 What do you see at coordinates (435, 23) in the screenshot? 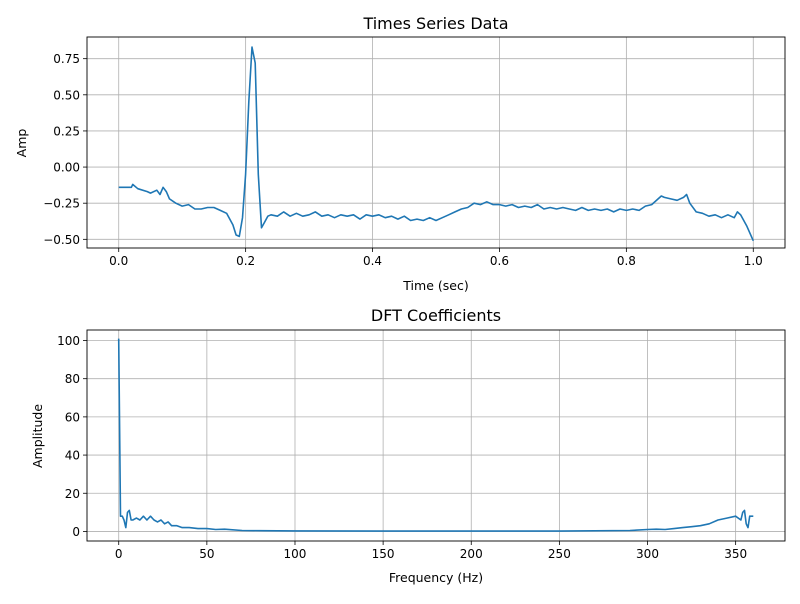
I see `chart-title: Times Series Data` at bounding box center [435, 23].